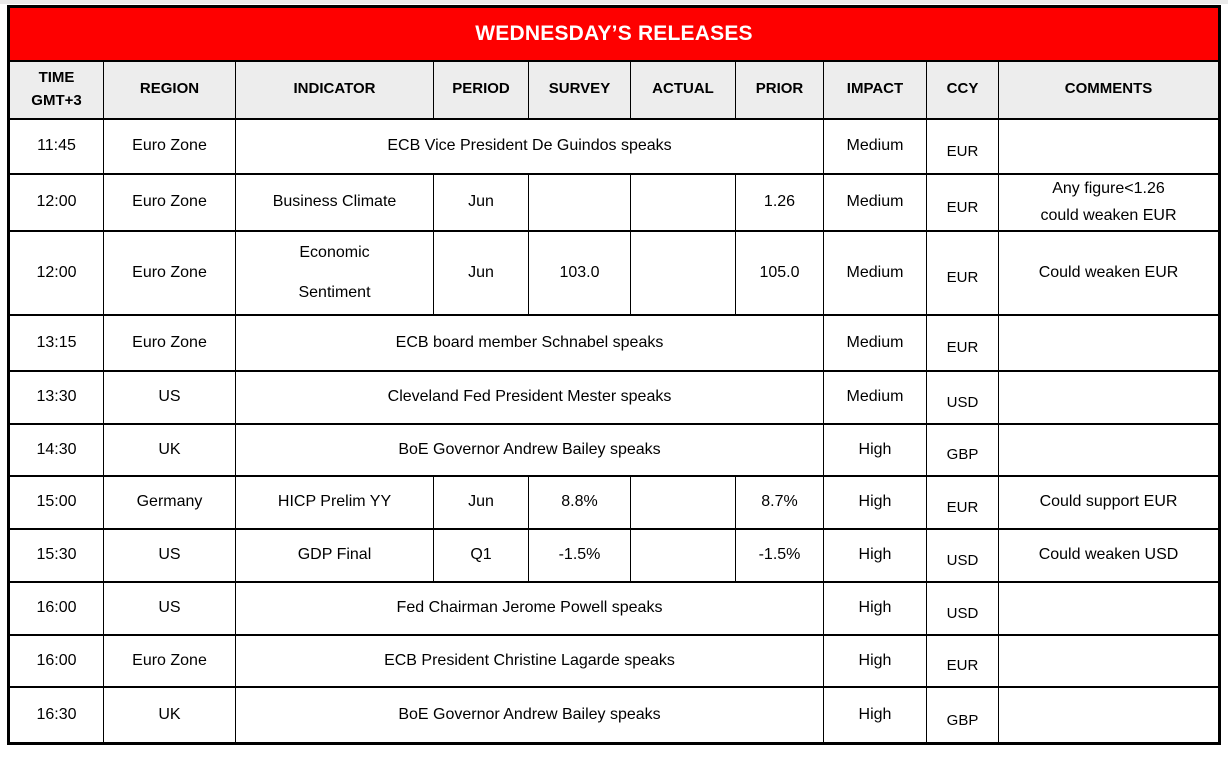  I want to click on cell-prior: 105.0, so click(779, 272).